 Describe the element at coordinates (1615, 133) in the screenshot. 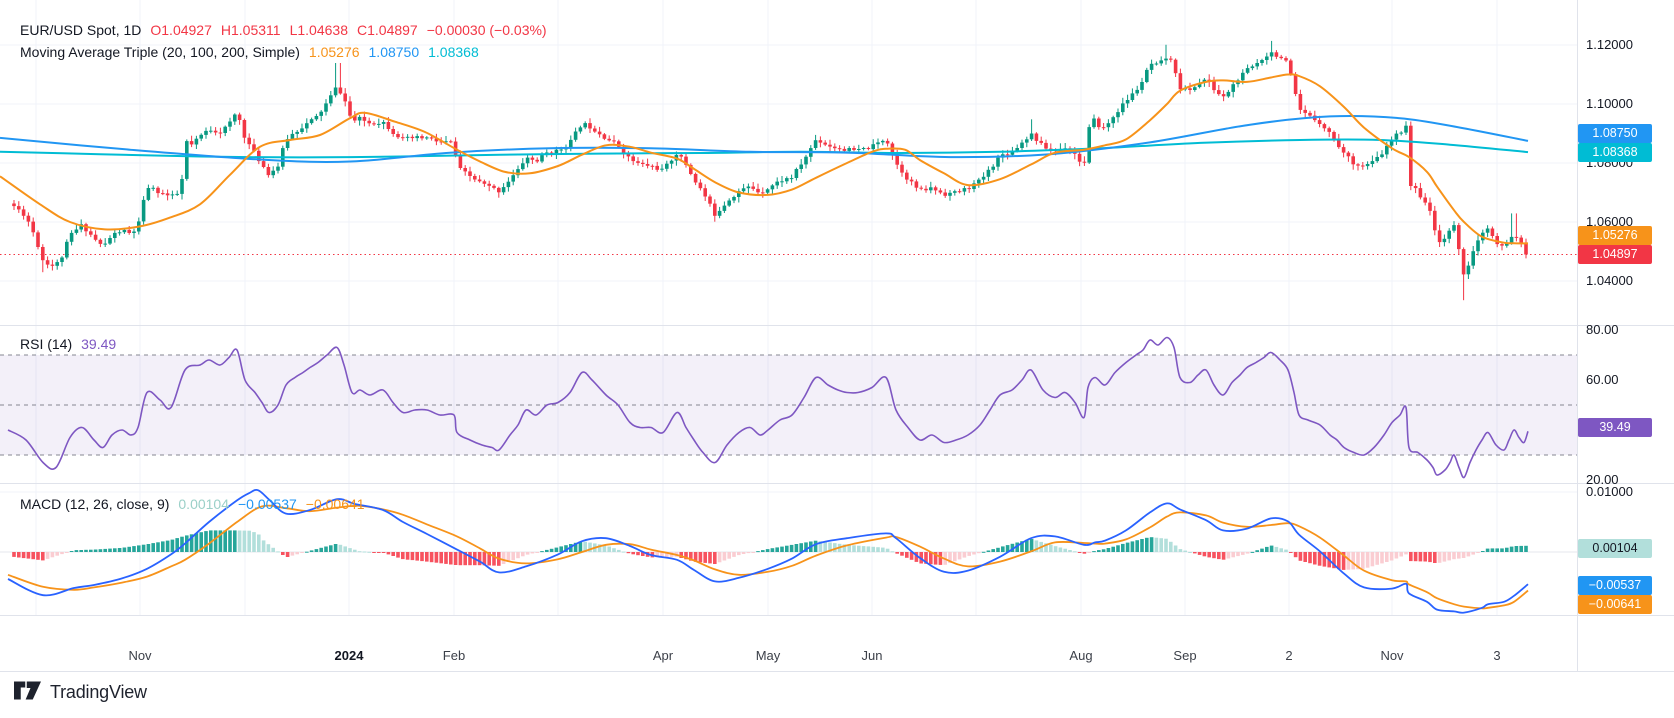

I see `ma100-price-badge: 1.08750` at that location.